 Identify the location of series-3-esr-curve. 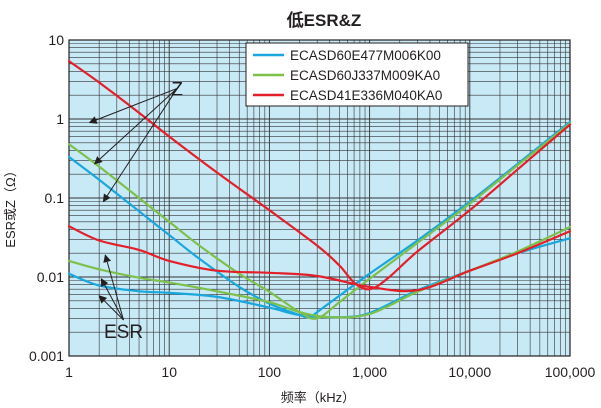
(319, 259).